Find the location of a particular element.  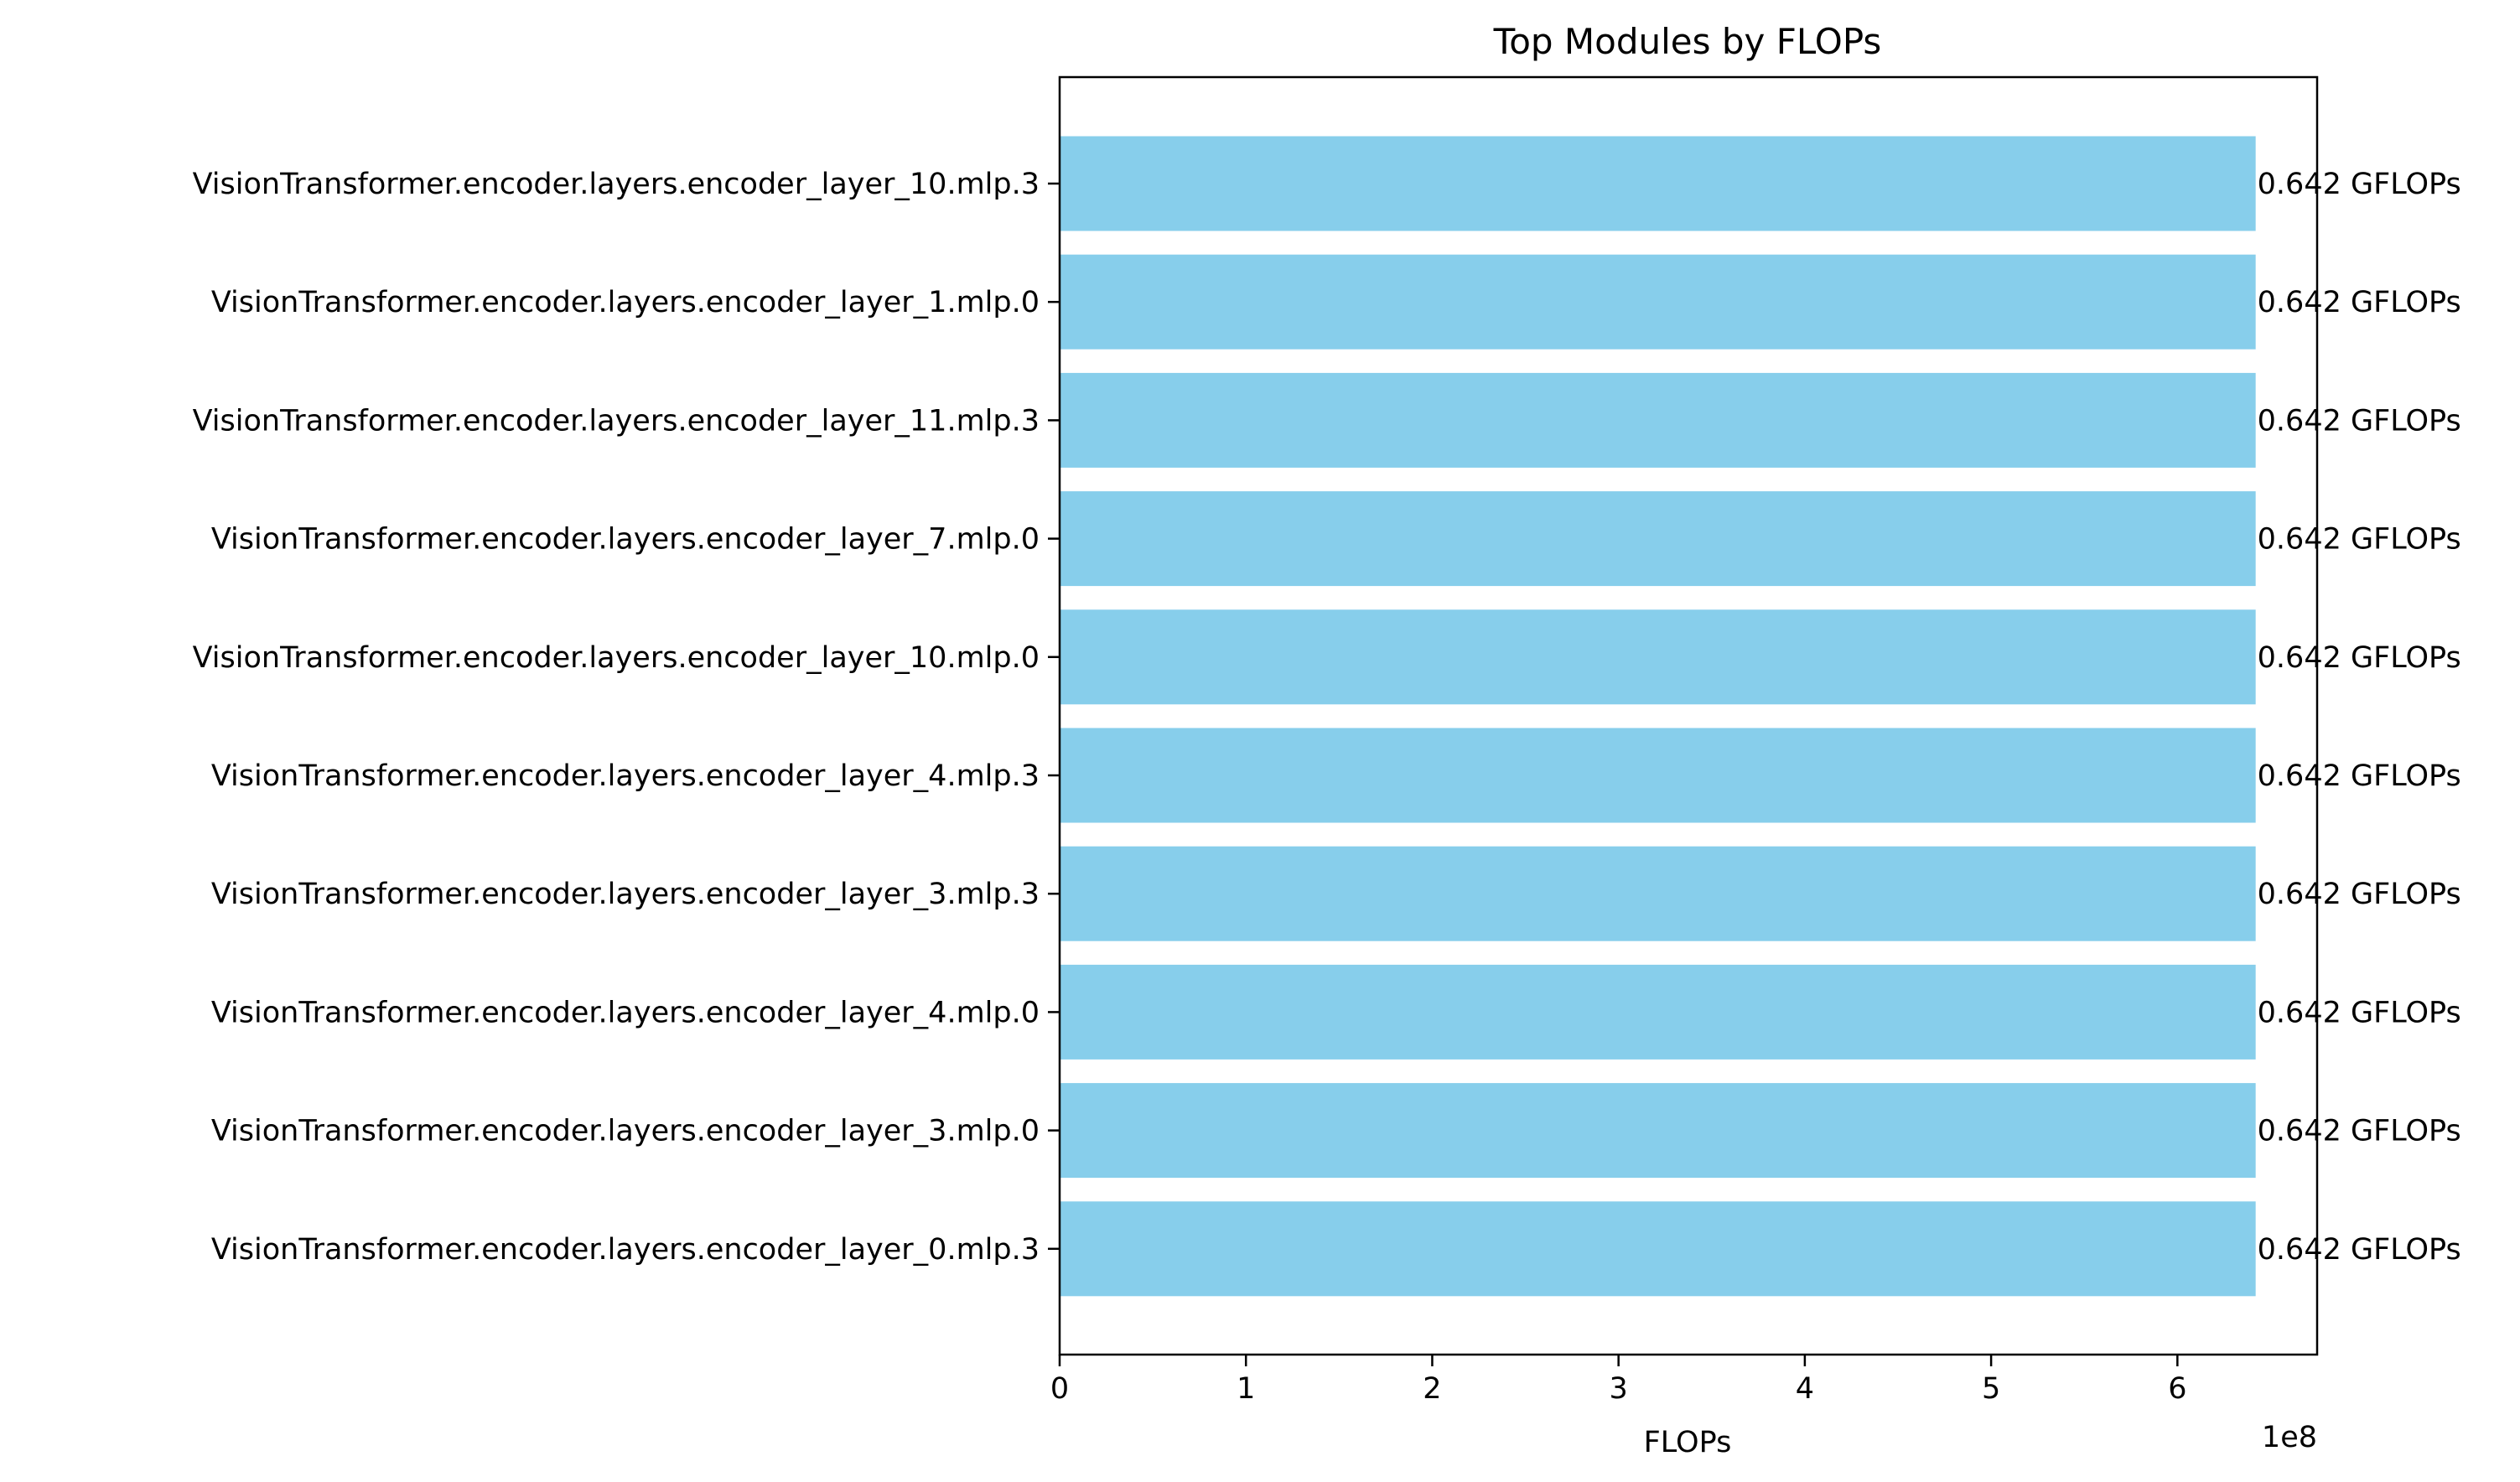

x-tick-label: 1 is located at coordinates (1246, 1389).